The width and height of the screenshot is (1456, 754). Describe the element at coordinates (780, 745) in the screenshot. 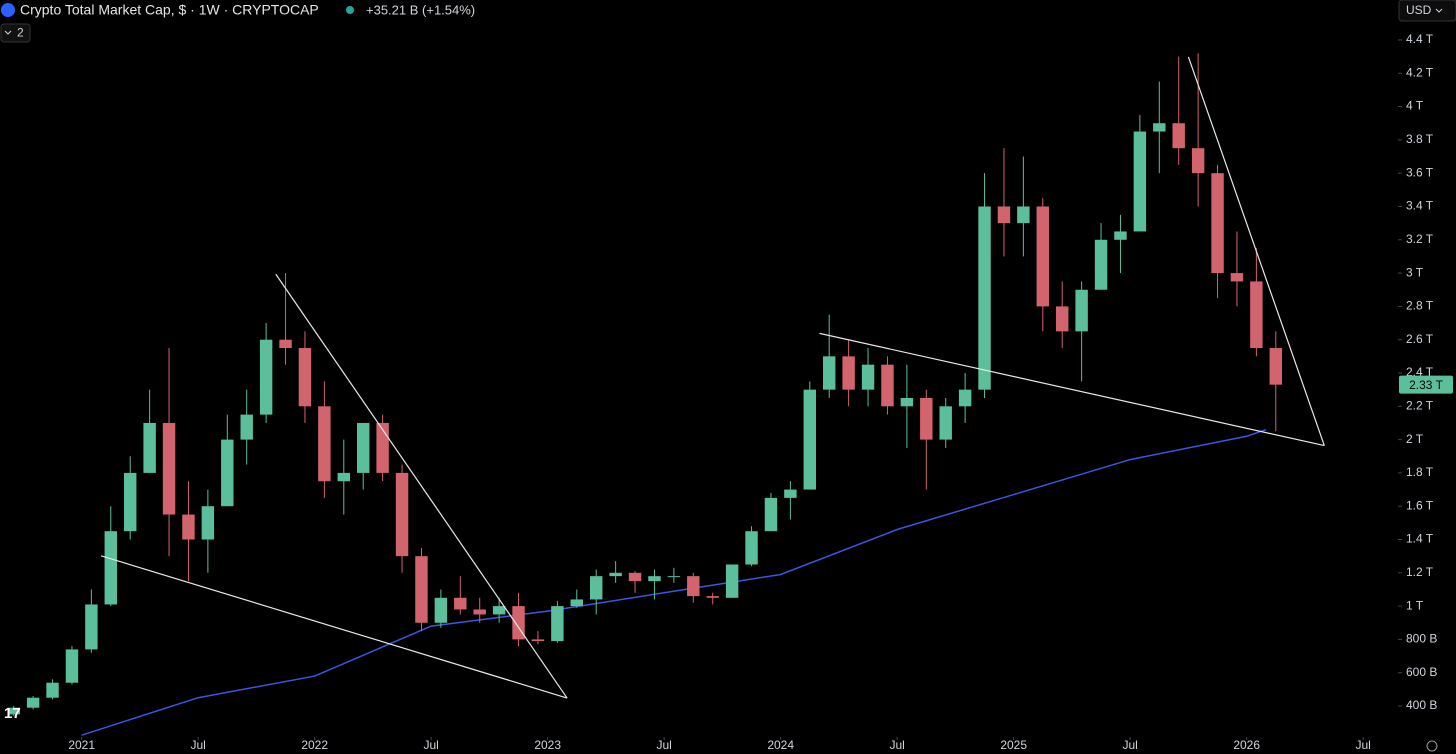

I see `x-tick-label: 2024` at that location.